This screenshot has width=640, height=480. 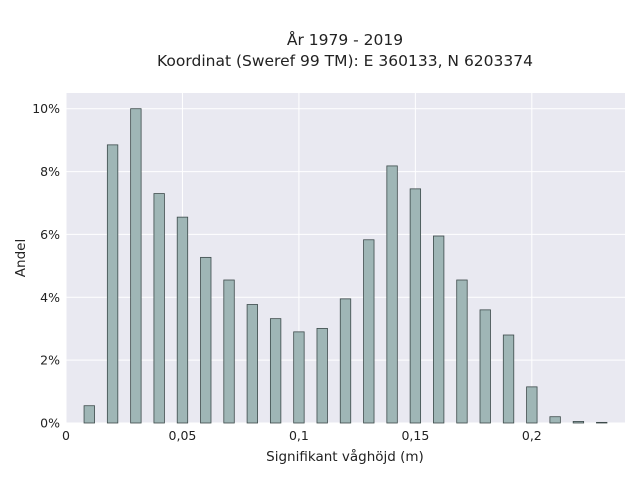 I want to click on y-tick-label: 6%, so click(x=50, y=234).